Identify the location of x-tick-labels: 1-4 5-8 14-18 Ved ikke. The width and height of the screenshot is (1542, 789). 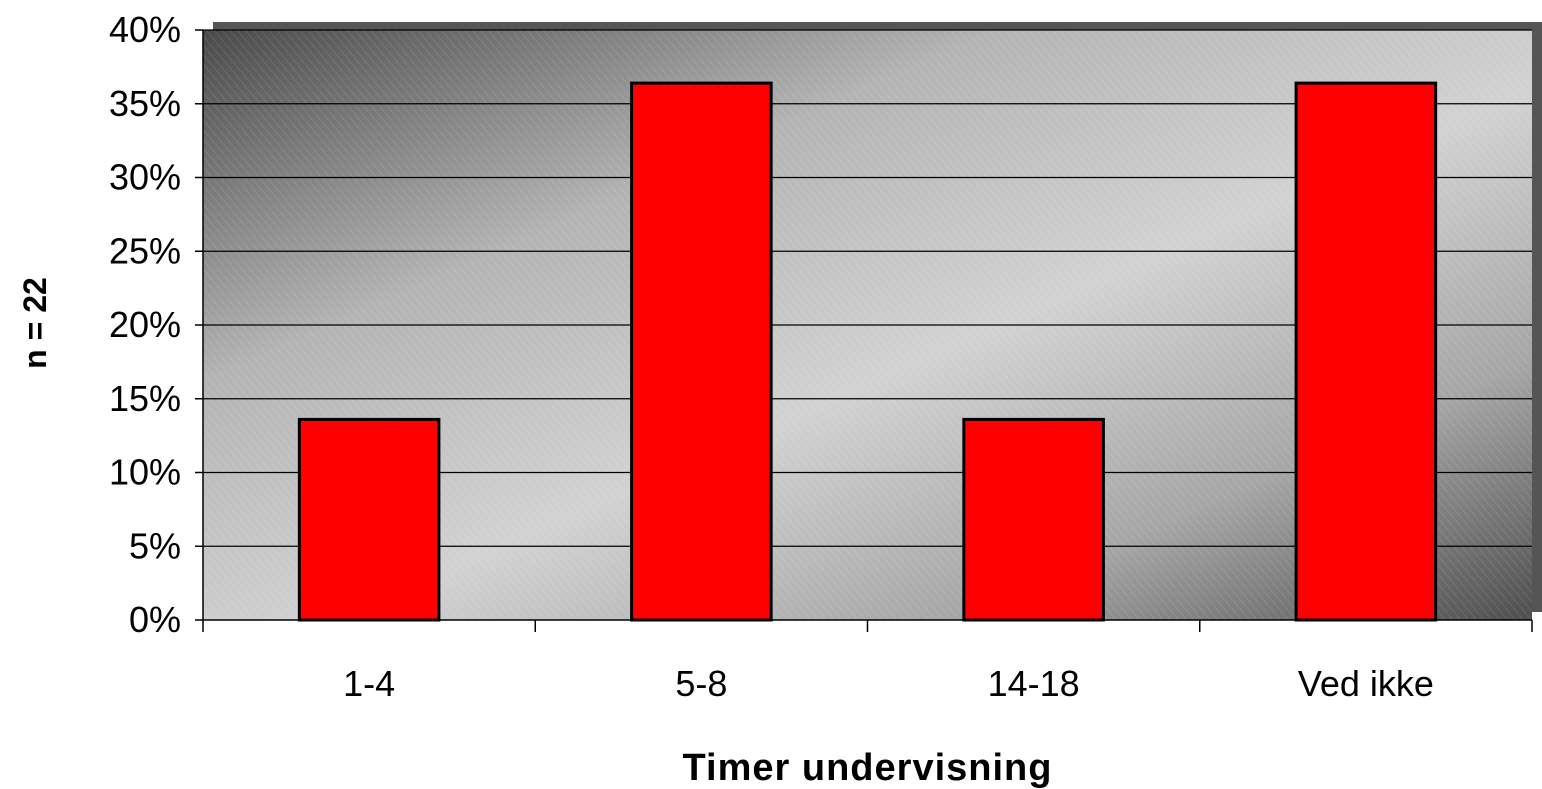
(888, 683).